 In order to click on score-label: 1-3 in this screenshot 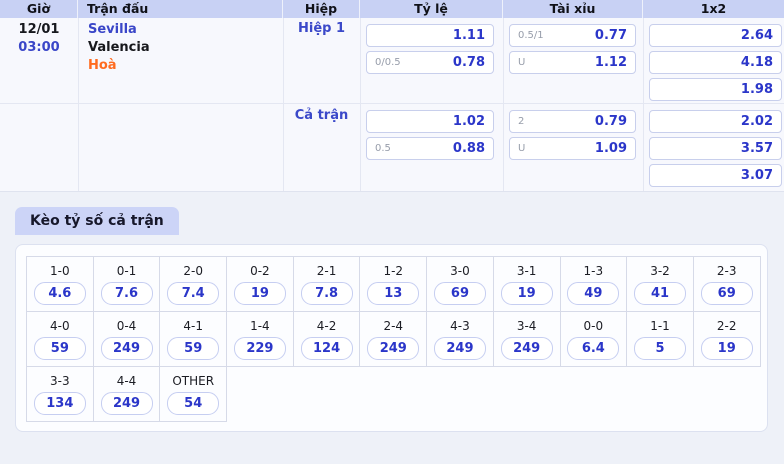, I will do `click(593, 271)`.